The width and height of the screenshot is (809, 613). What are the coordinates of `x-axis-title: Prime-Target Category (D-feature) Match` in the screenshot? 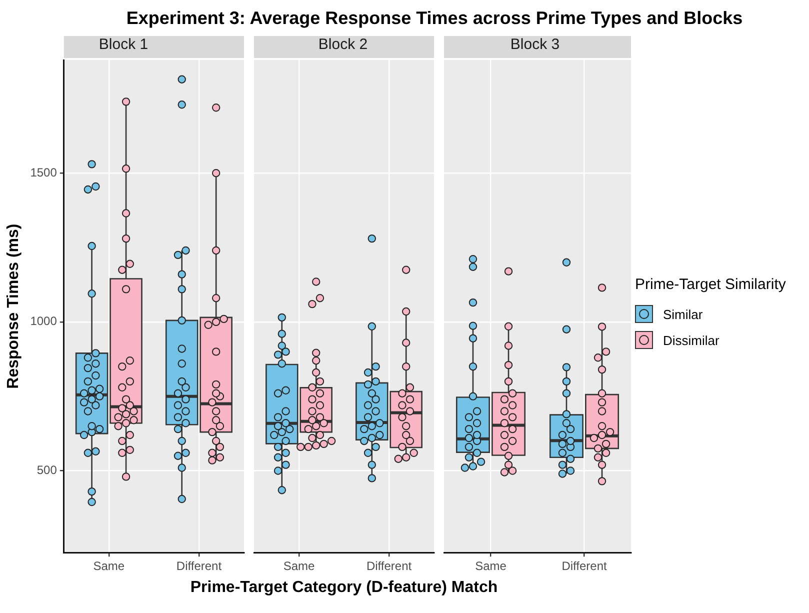 It's located at (344, 588).